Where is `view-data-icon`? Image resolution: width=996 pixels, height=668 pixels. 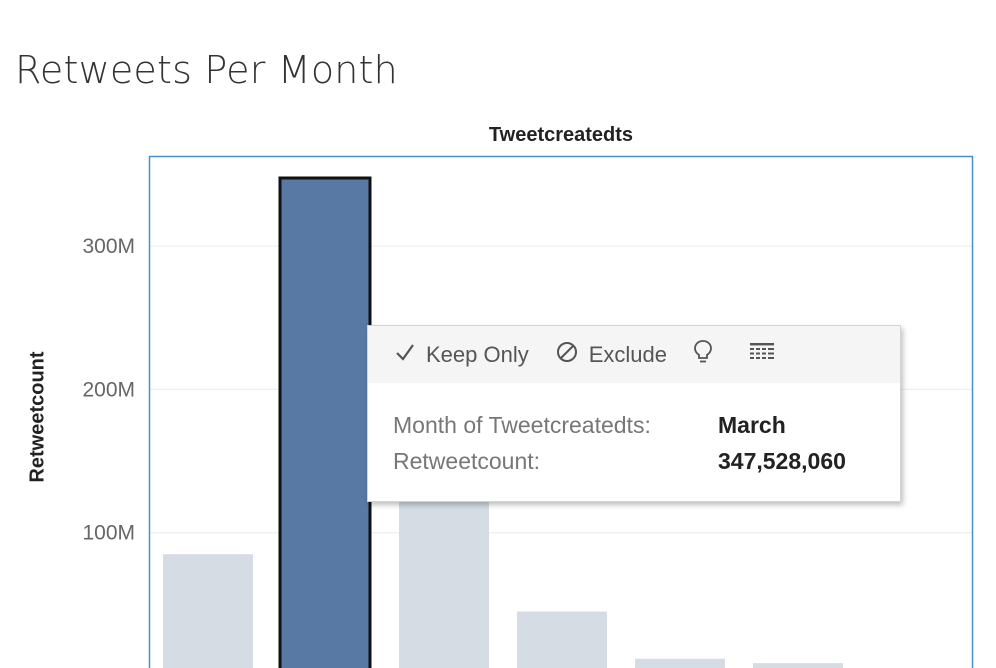
view-data-icon is located at coordinates (762, 355).